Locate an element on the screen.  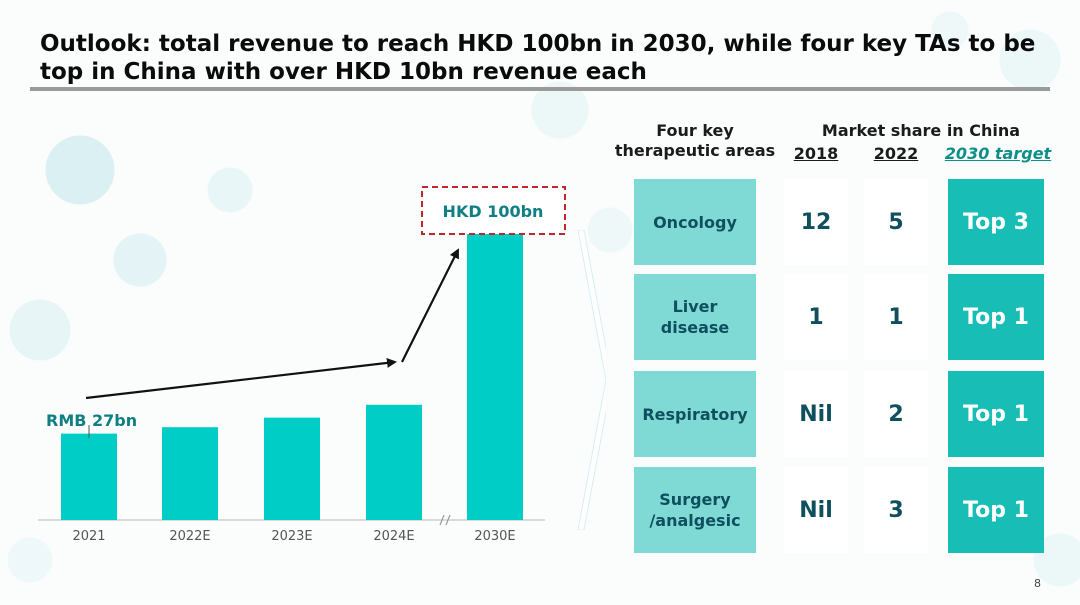
last-bar-label: HKD 100bn is located at coordinates (493, 211).